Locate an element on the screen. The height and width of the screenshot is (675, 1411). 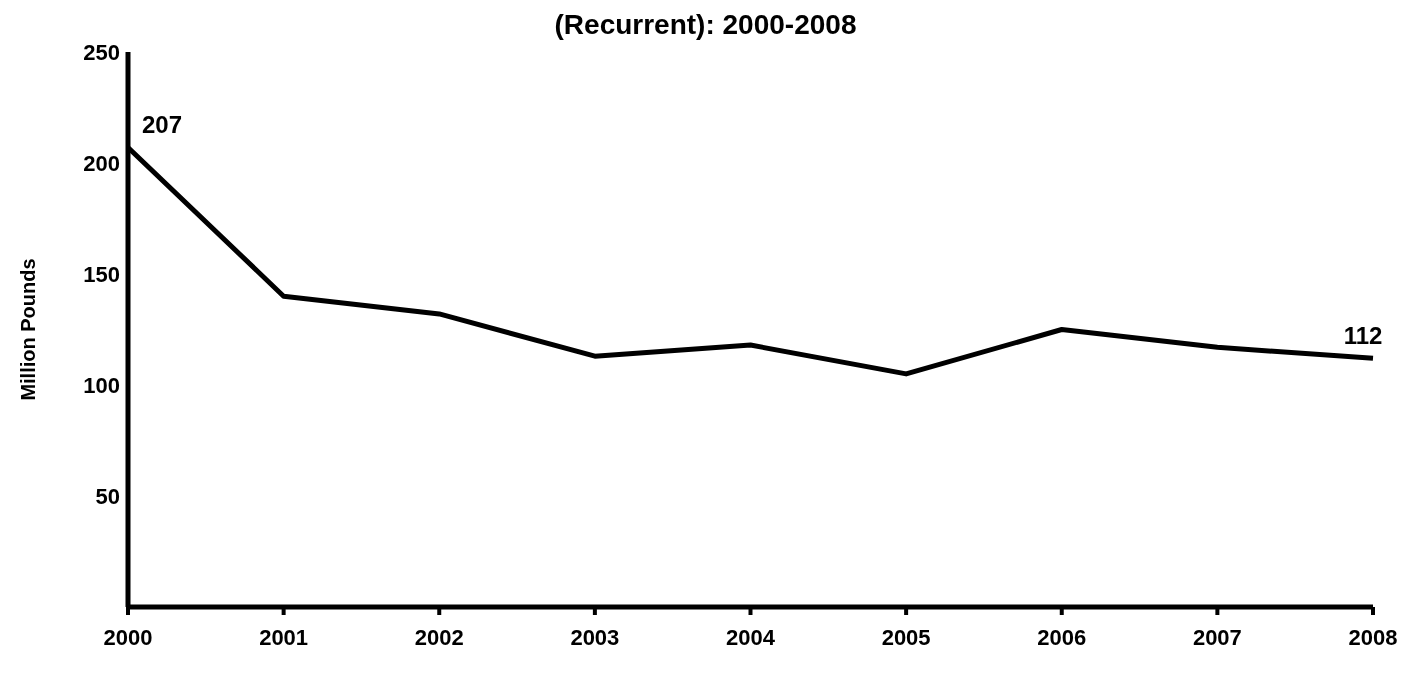
y-tick-label: 250 is located at coordinates (101, 52).